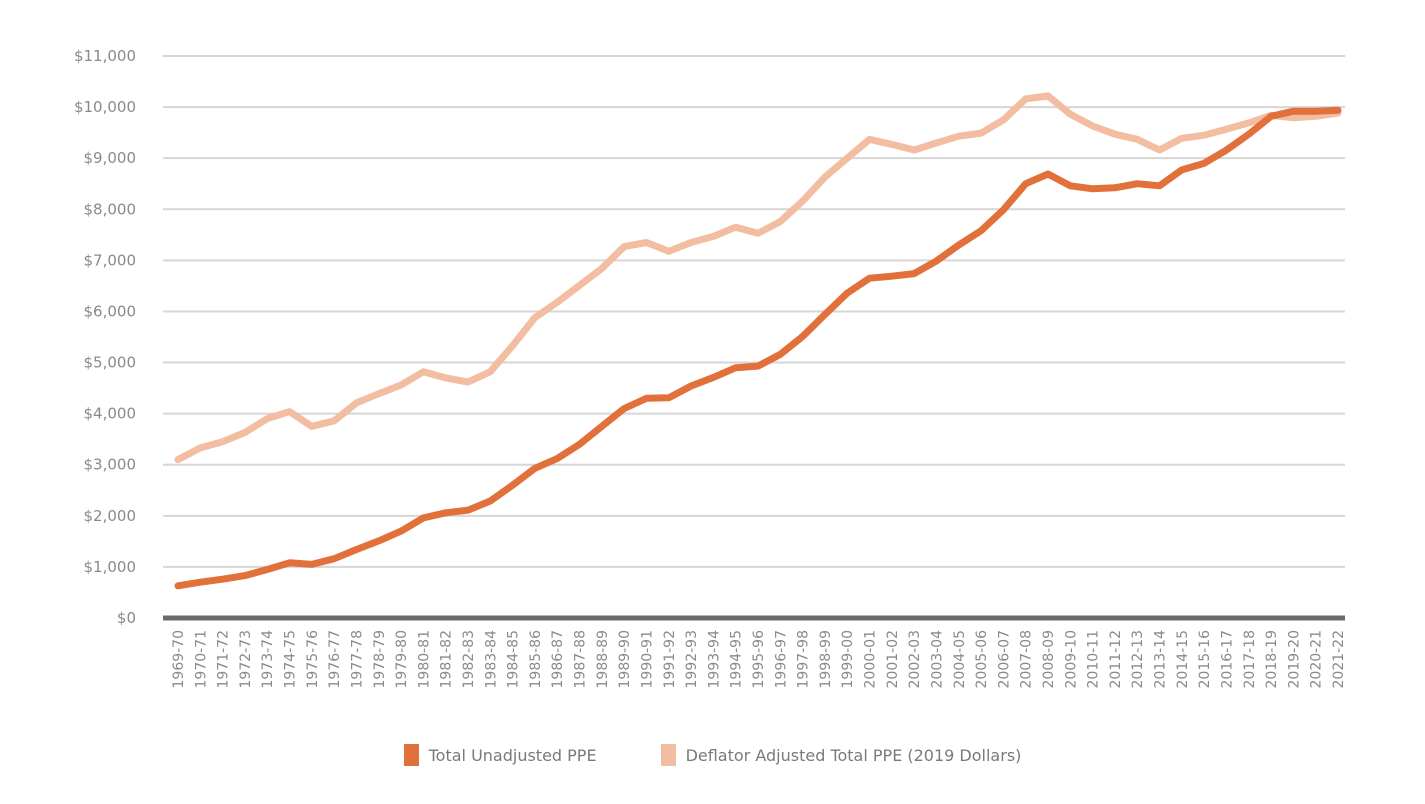  What do you see at coordinates (110, 158) in the screenshot?
I see `y-tick-label: $9,000` at bounding box center [110, 158].